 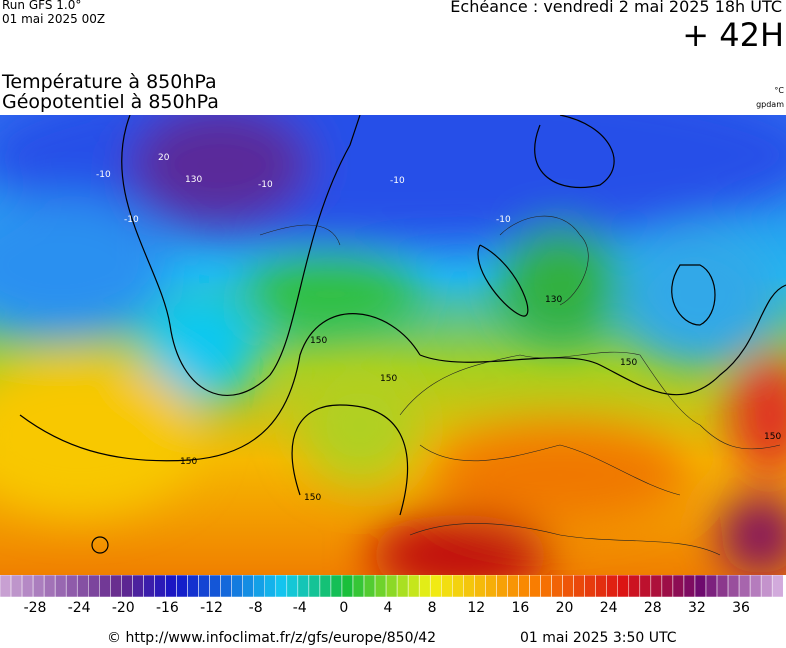 I want to click on unit-geo: gpdam, so click(x=770, y=104).